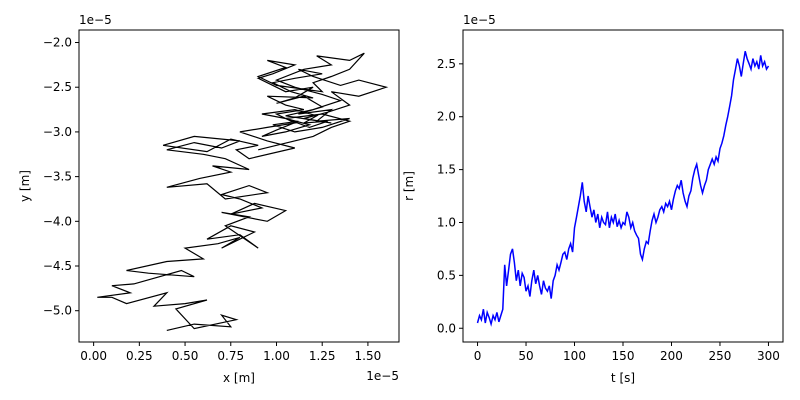  What do you see at coordinates (671, 356) in the screenshot?
I see `distance-x-tick-label: 200` at bounding box center [671, 356].